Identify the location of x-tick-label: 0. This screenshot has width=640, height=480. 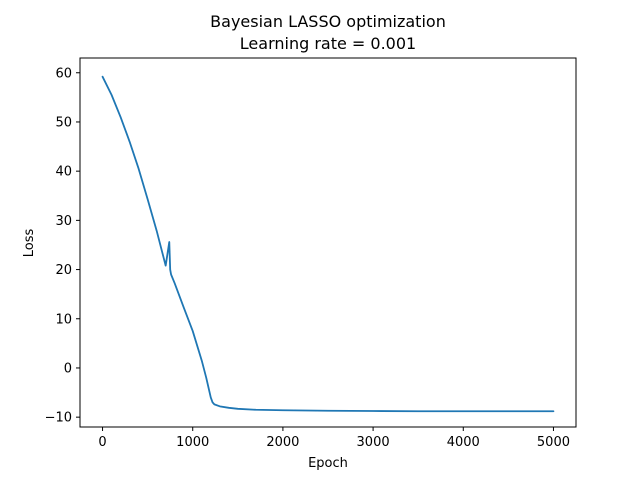
(102, 442).